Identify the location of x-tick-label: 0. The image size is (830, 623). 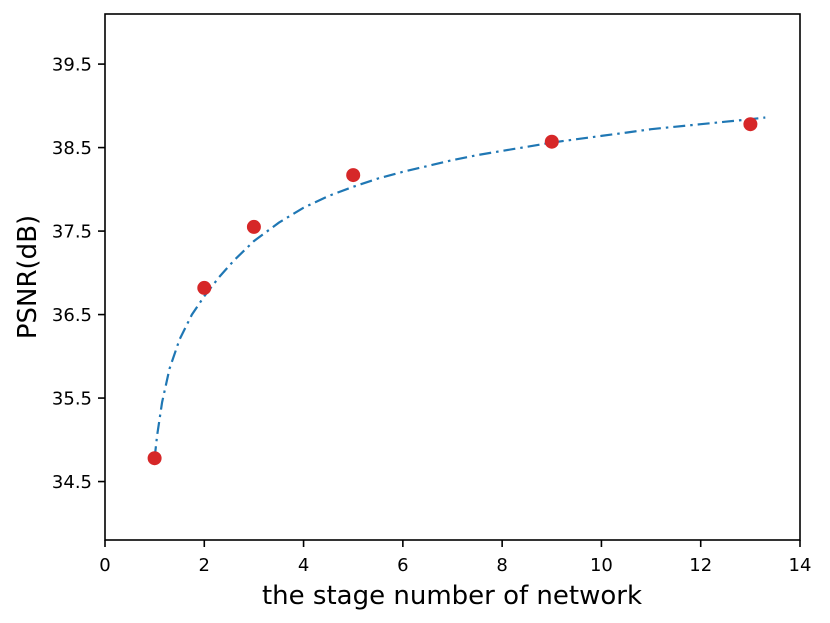
(104, 565).